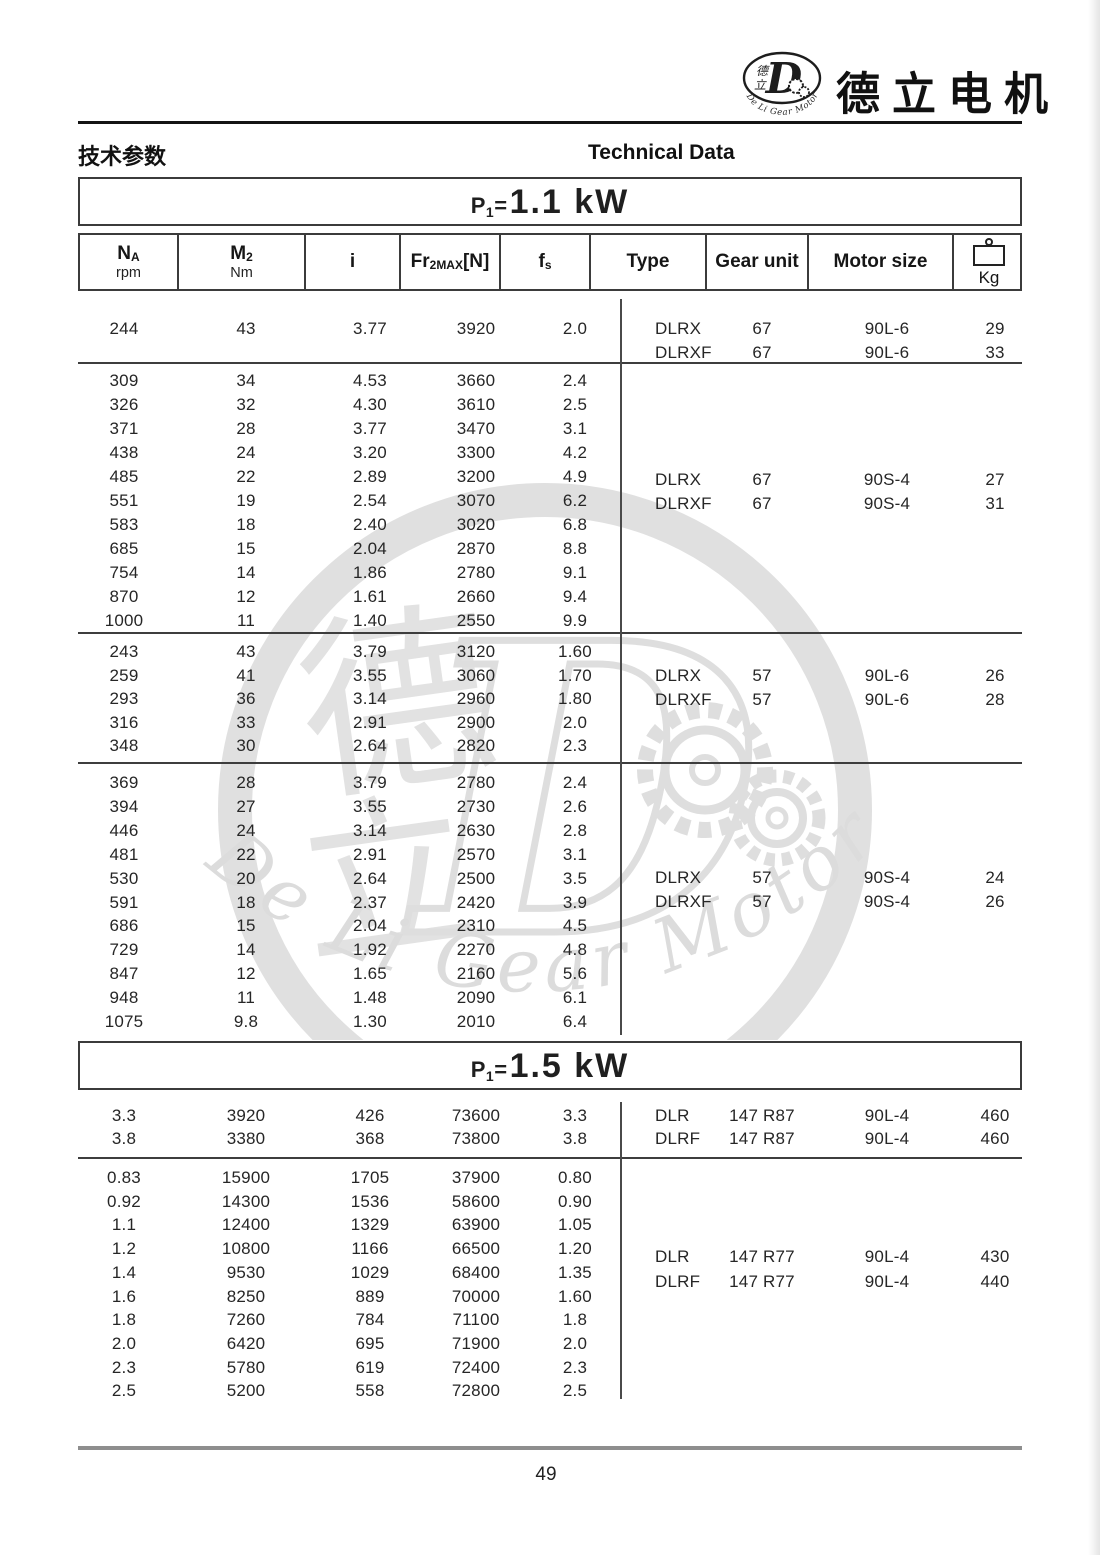  What do you see at coordinates (124, 1272) in the screenshot?
I see `na-value: 1.4` at bounding box center [124, 1272].